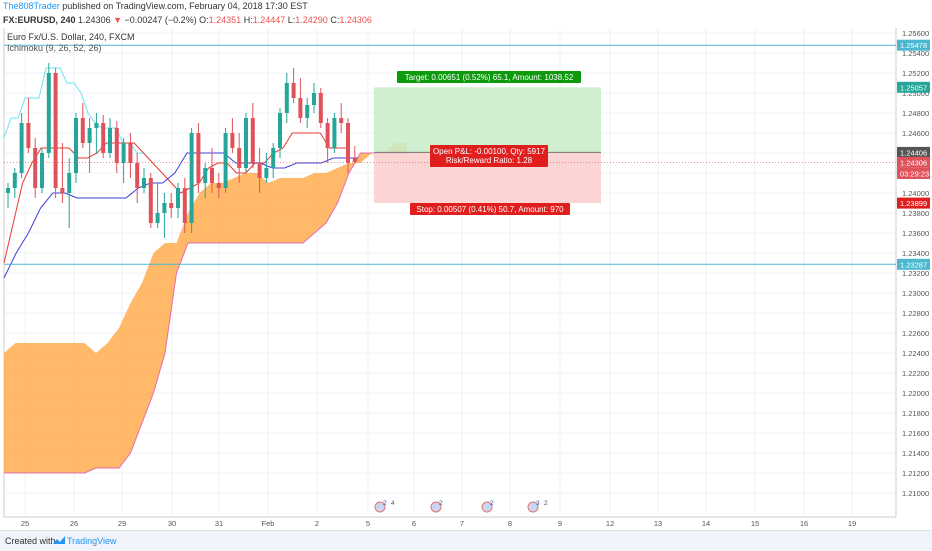  Describe the element at coordinates (414, 523) in the screenshot. I see `time-tick-label: 6` at that location.